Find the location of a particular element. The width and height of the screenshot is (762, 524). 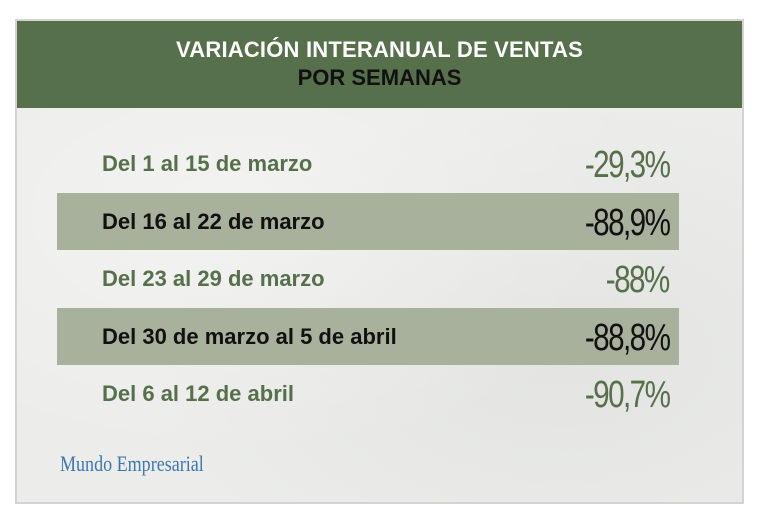

row-label: Del 23 al 29 de marzo is located at coordinates (213, 278).